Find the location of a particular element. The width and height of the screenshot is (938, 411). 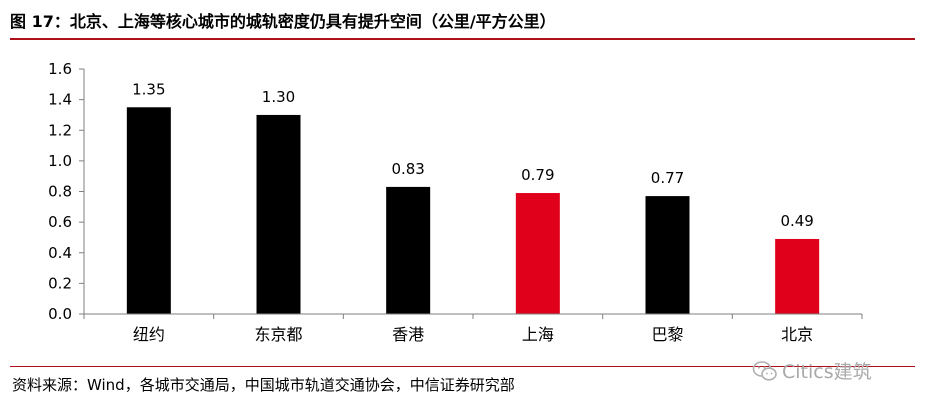

source-note: 资料来源：Wind，各城市交通局，中国城市轨道交通协会，中信证券研究部 is located at coordinates (263, 385).